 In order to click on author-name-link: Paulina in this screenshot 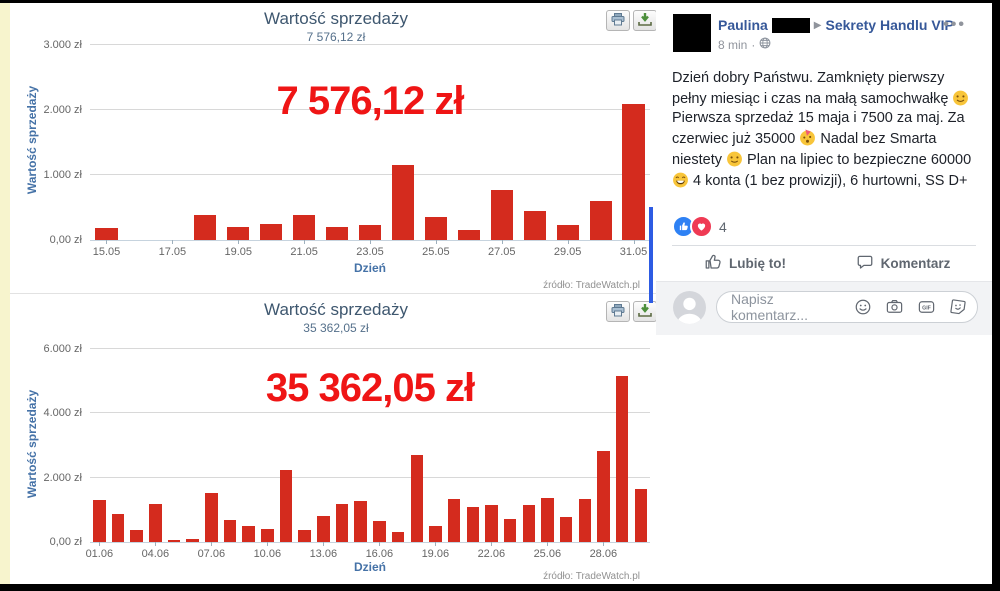, I will do `click(743, 25)`.